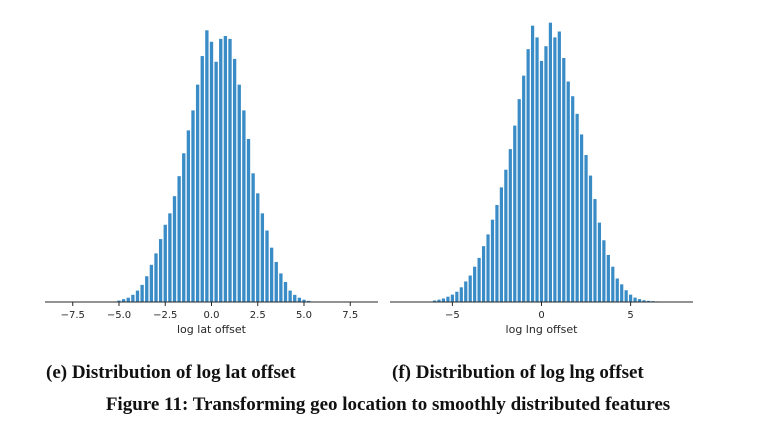 This screenshot has height=430, width=776. Describe the element at coordinates (73, 315) in the screenshot. I see `x-tick-label-lat: −7.5` at that location.